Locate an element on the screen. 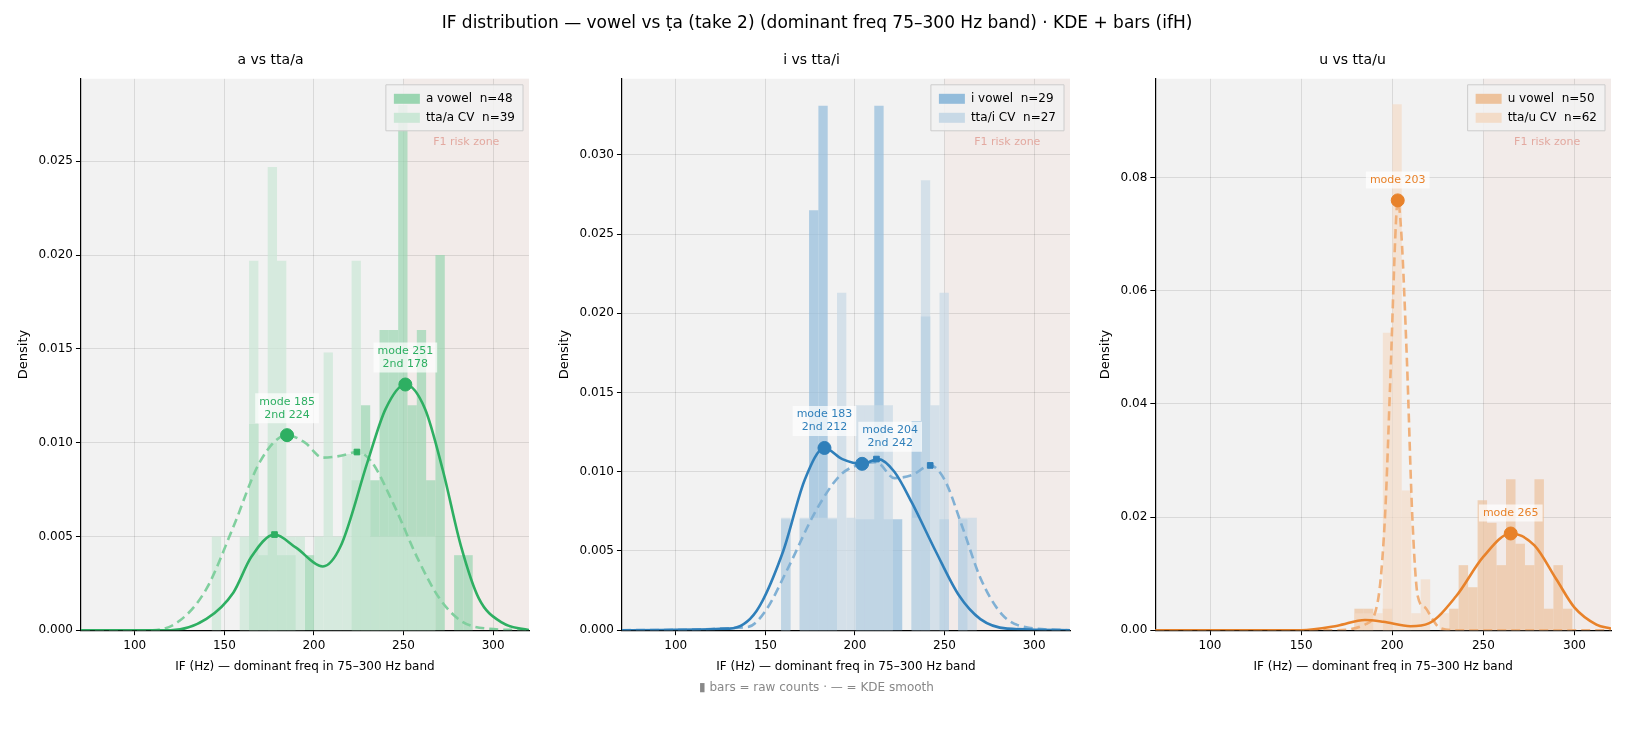 Image resolution: width=1634 pixels, height=732 pixels. y-tick-label: 0.02 is located at coordinates (1134, 516).